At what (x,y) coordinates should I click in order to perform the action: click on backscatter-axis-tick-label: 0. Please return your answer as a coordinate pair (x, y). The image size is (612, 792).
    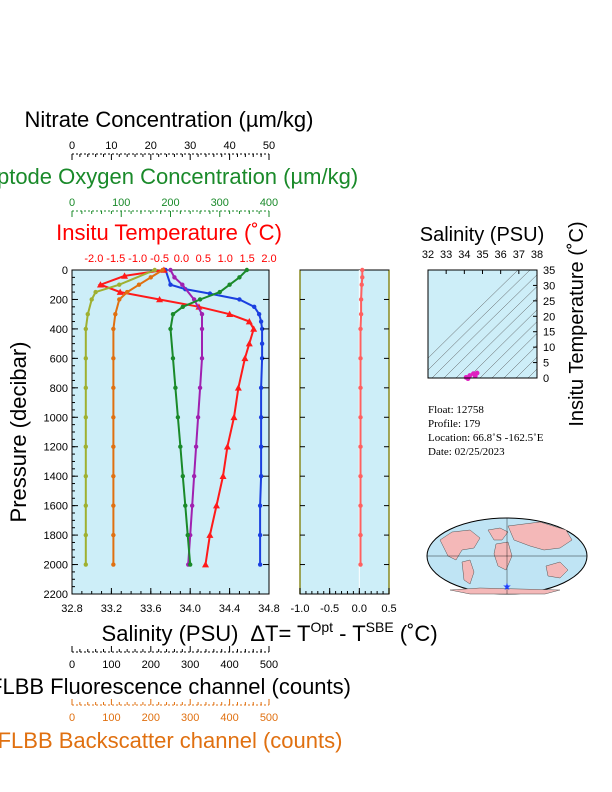
    Looking at the image, I should click on (72, 718).